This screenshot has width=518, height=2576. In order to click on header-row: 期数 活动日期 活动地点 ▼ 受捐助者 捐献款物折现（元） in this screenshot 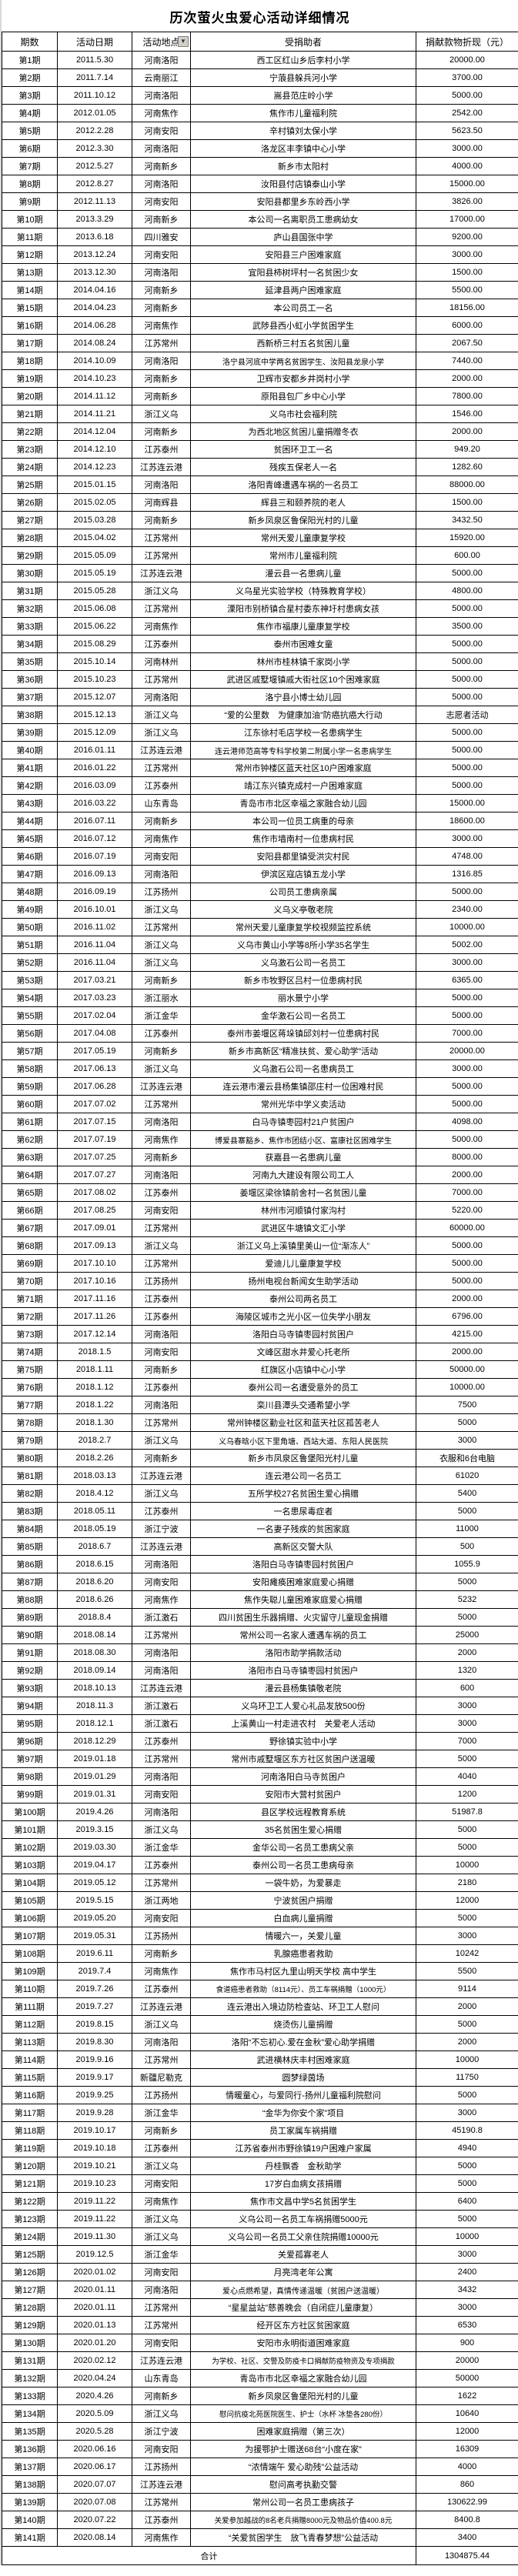, I will do `click(260, 42)`.